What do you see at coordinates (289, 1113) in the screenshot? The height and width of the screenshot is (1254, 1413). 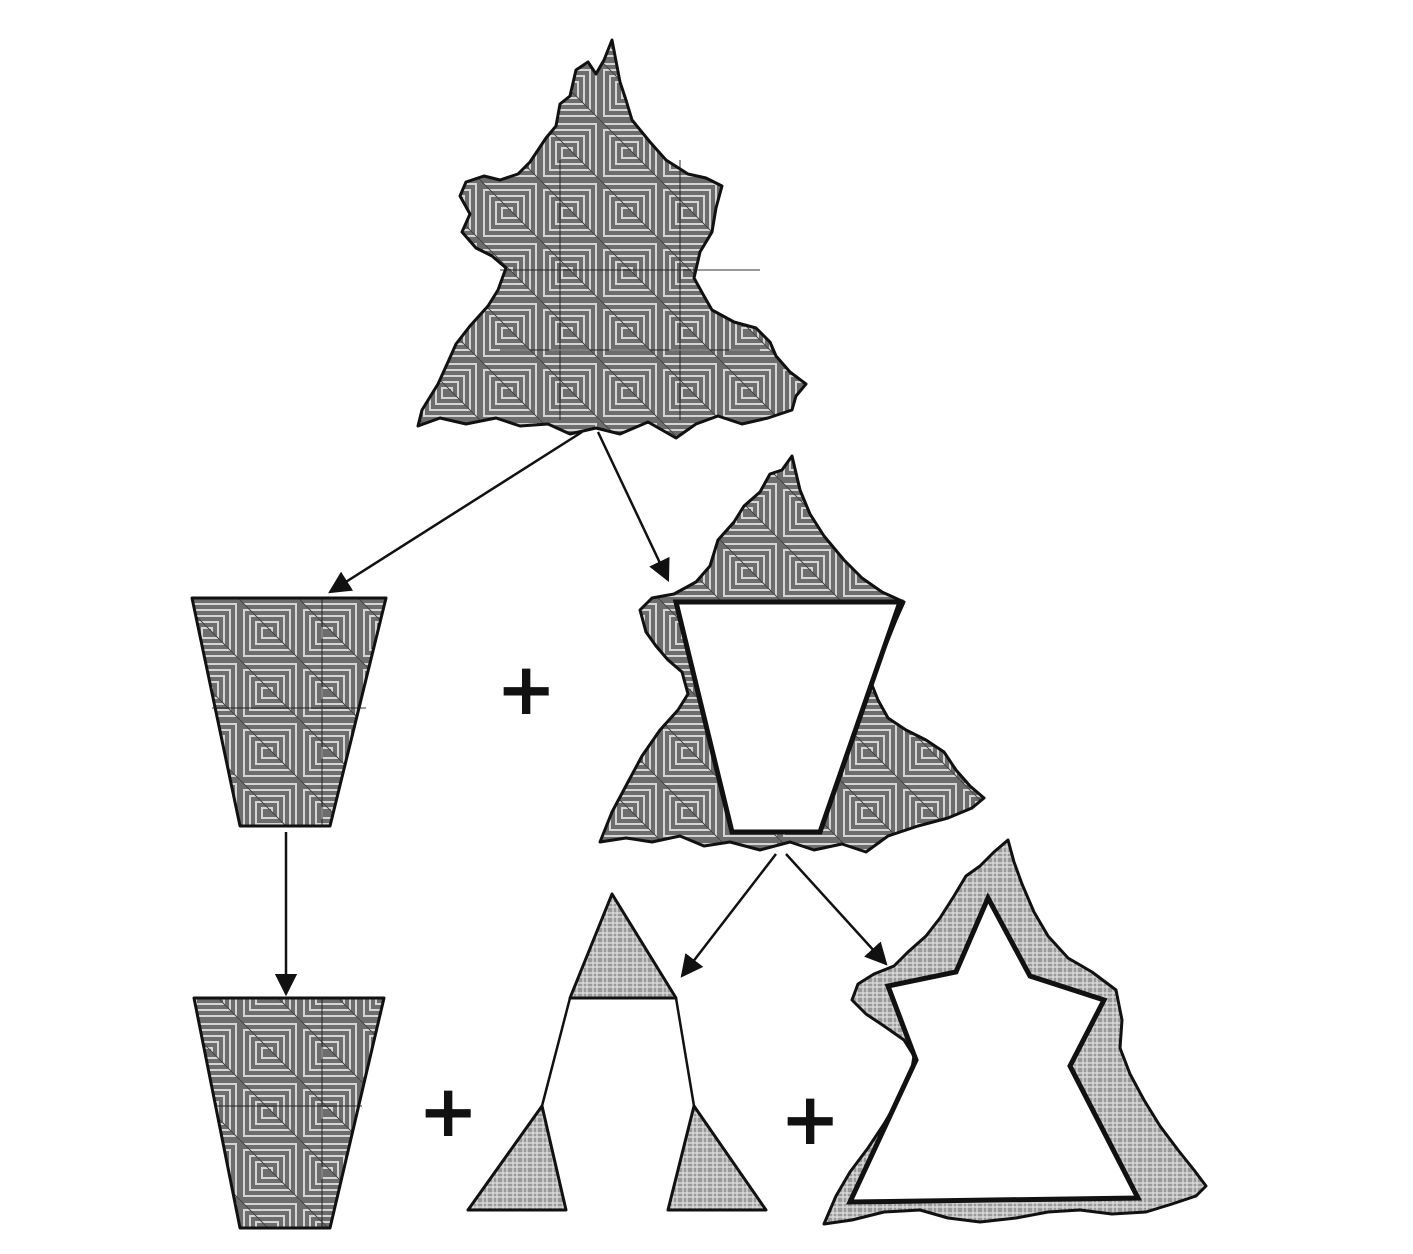 I see `bottom-left-trapezoid` at bounding box center [289, 1113].